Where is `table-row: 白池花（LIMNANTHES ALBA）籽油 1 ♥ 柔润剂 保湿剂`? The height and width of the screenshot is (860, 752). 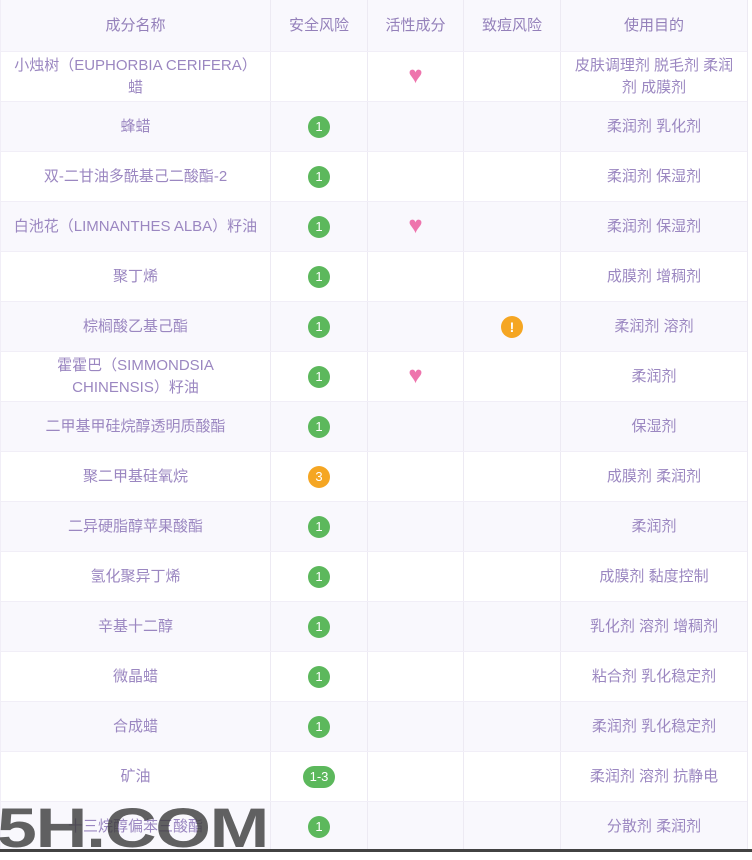 table-row: 白池花（LIMNANTHES ALBA）籽油 1 ♥ 柔润剂 保湿剂 is located at coordinates (374, 227).